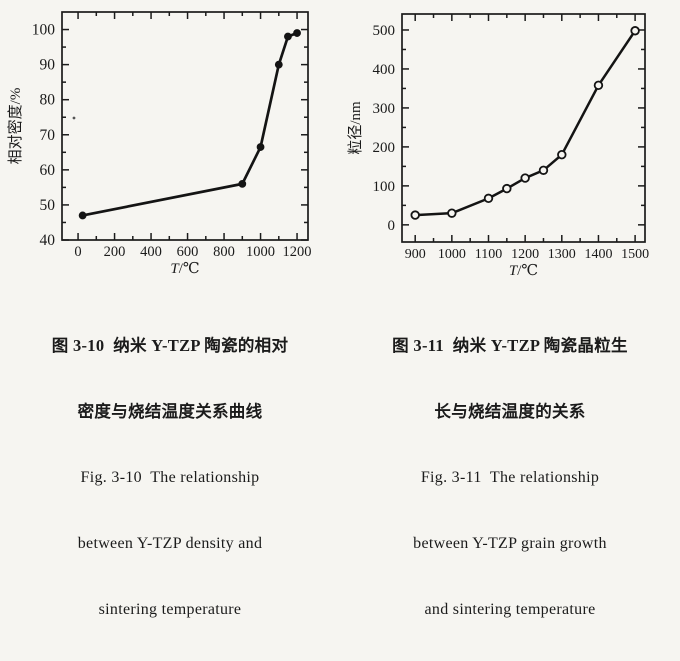 This screenshot has width=680, height=661. Describe the element at coordinates (74, 118) in the screenshot. I see `scan-speck` at that location.